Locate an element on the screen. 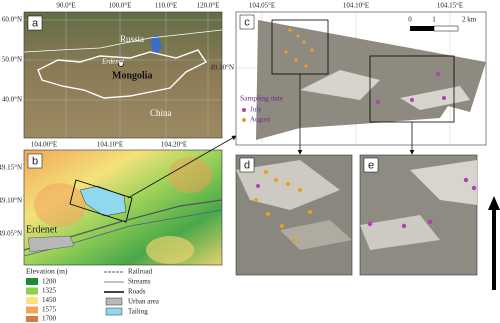  legend-label: July is located at coordinates (256, 110).